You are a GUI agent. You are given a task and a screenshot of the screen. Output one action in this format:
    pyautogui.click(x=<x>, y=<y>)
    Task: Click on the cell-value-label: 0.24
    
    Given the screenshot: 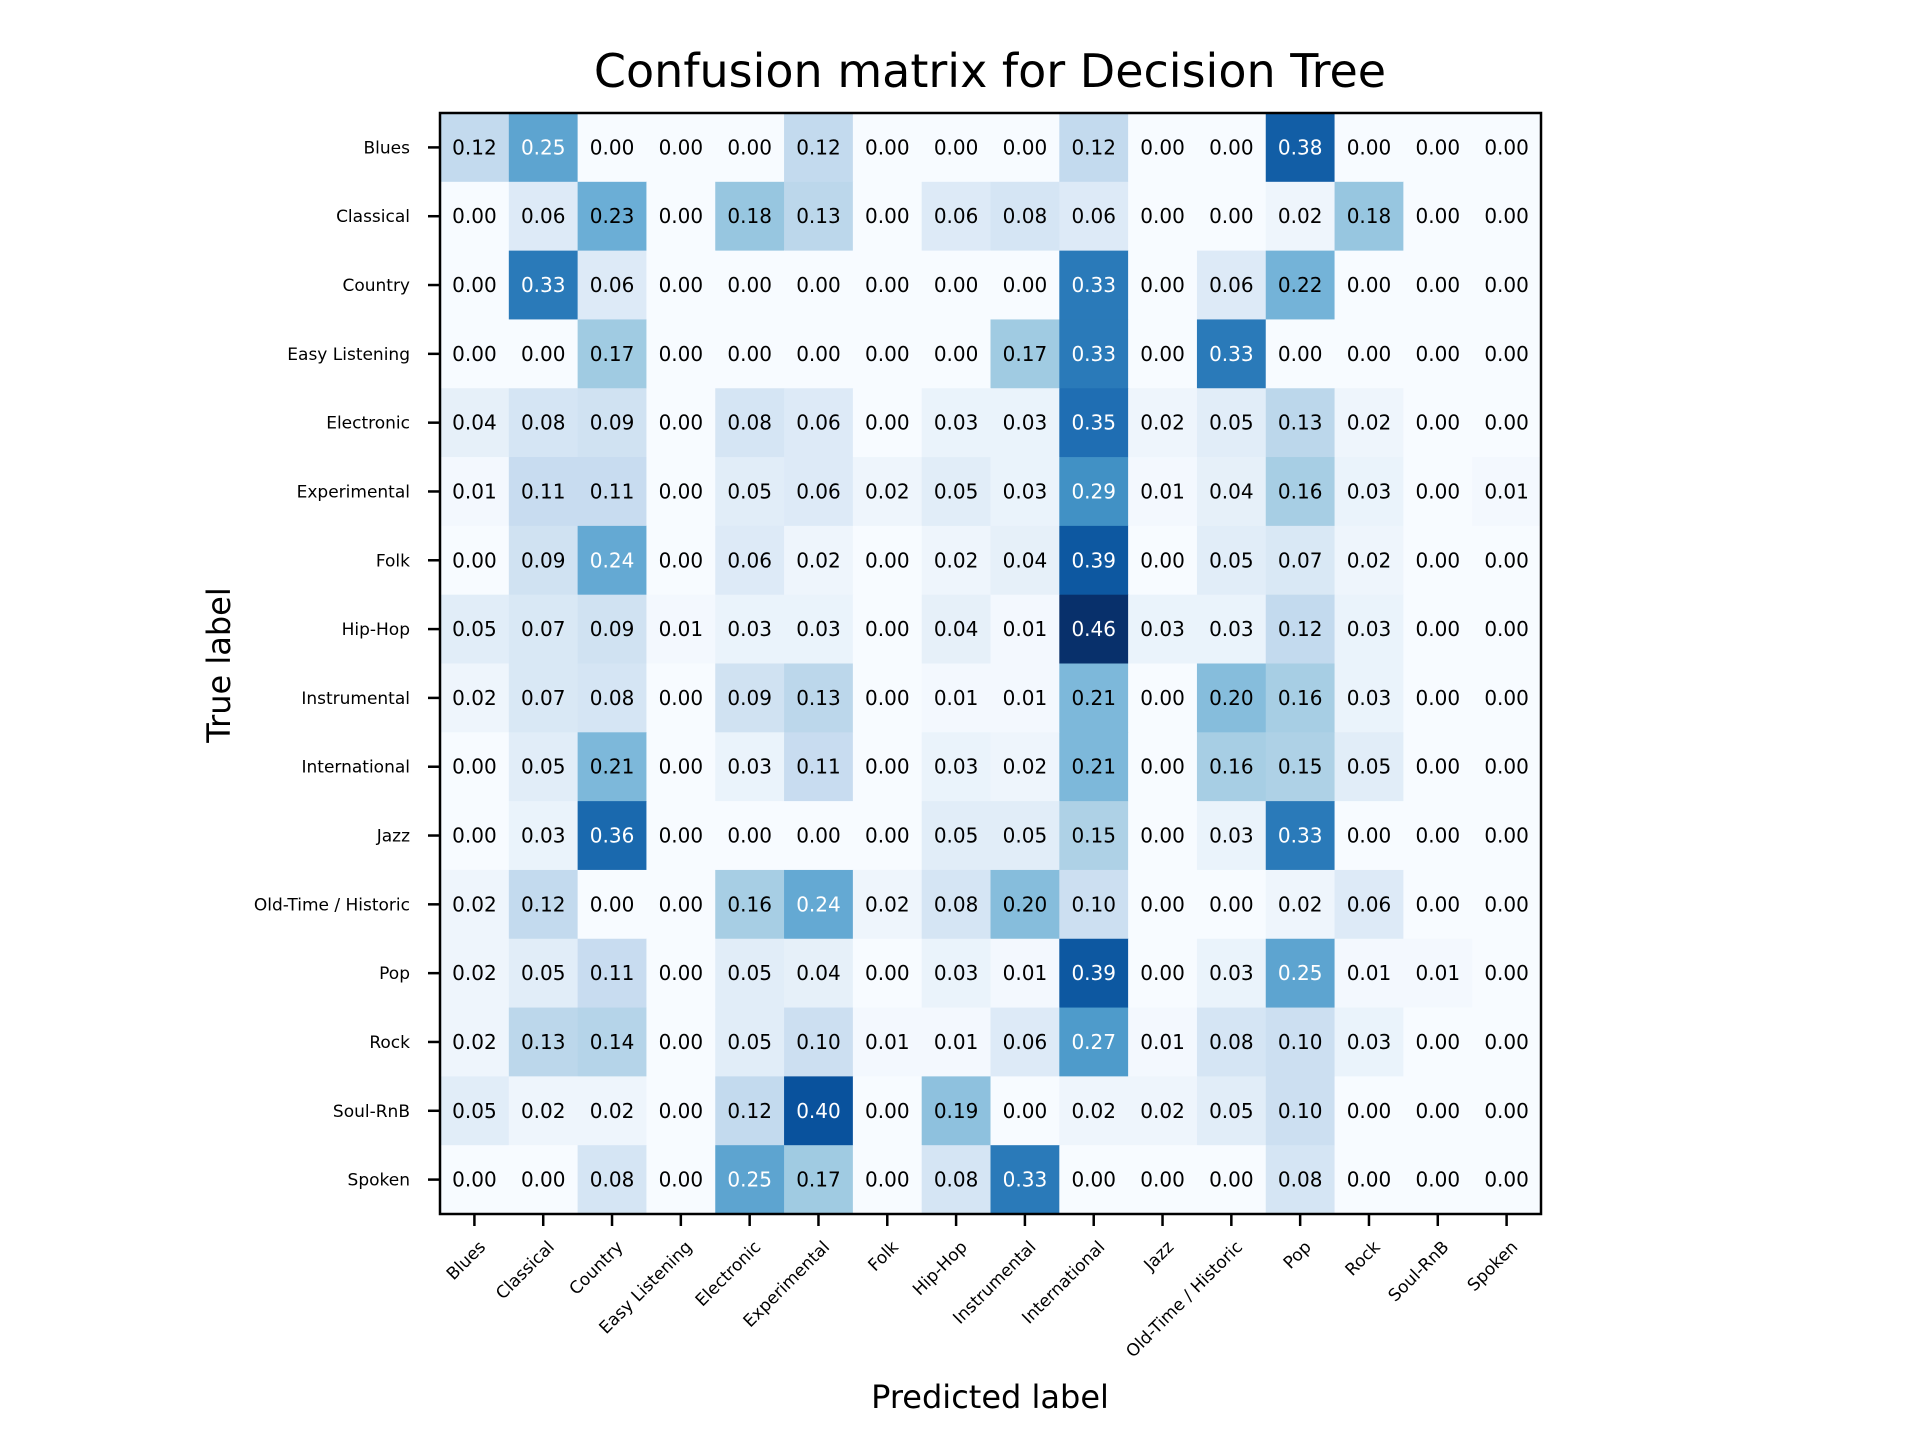 What is the action you would take?
    pyautogui.click(x=818, y=904)
    